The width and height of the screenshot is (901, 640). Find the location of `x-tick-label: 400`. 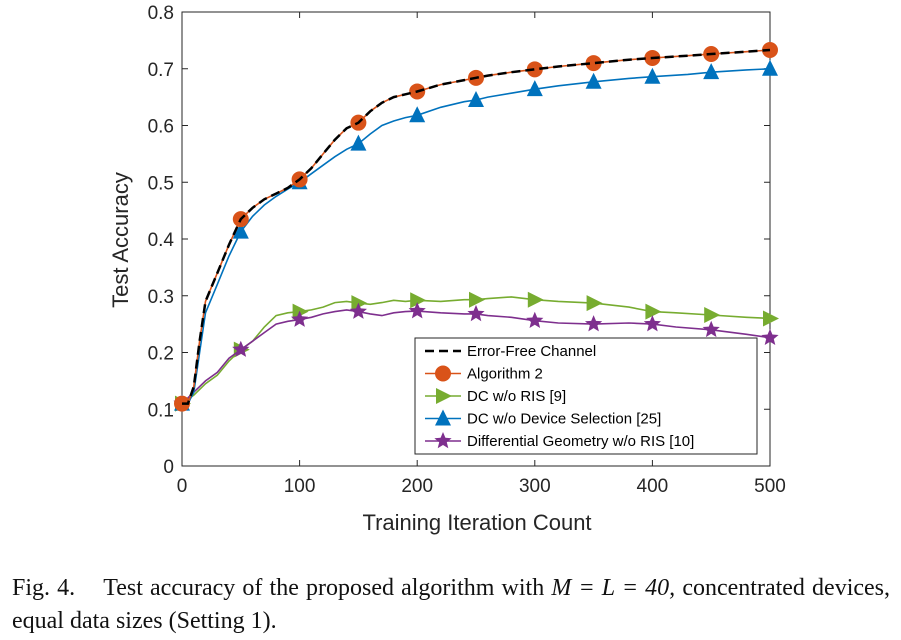

x-tick-label: 400 is located at coordinates (653, 486).